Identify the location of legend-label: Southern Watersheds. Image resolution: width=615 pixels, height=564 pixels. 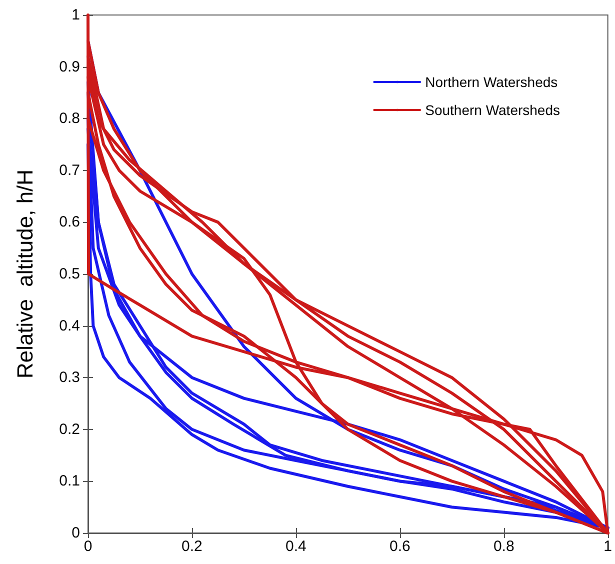
(492, 110).